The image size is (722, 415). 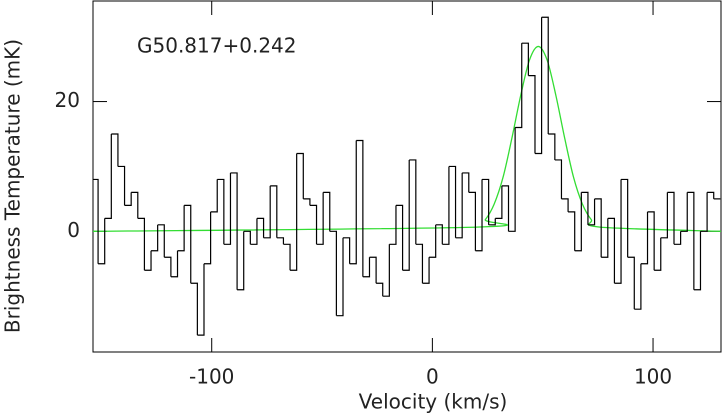 What do you see at coordinates (67, 100) in the screenshot?
I see `y-tick-label: 20` at bounding box center [67, 100].